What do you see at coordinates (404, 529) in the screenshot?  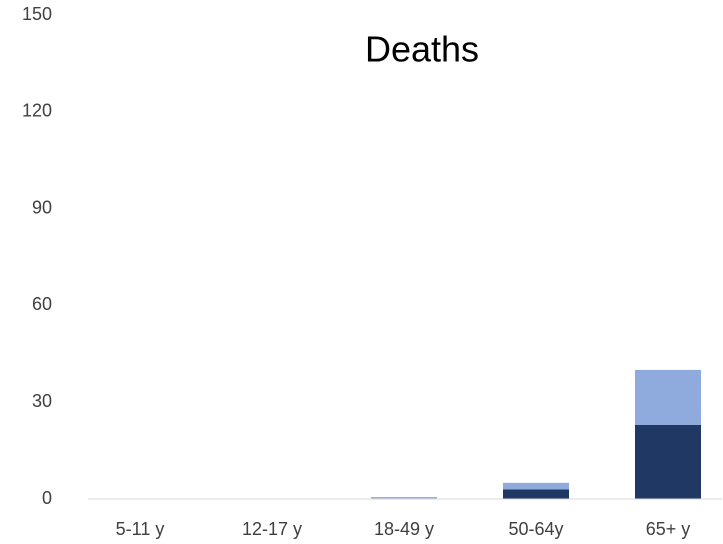 I see `x-tick-label: 18-49 y` at bounding box center [404, 529].